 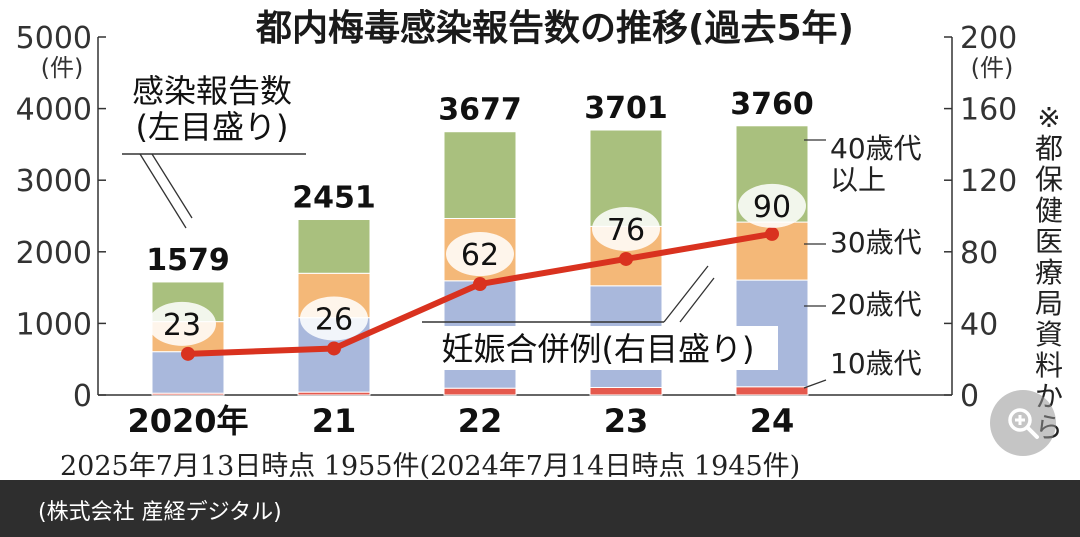 What do you see at coordinates (160, 512) in the screenshot?
I see `footer-credit: (株式会社 産経デジタル)` at bounding box center [160, 512].